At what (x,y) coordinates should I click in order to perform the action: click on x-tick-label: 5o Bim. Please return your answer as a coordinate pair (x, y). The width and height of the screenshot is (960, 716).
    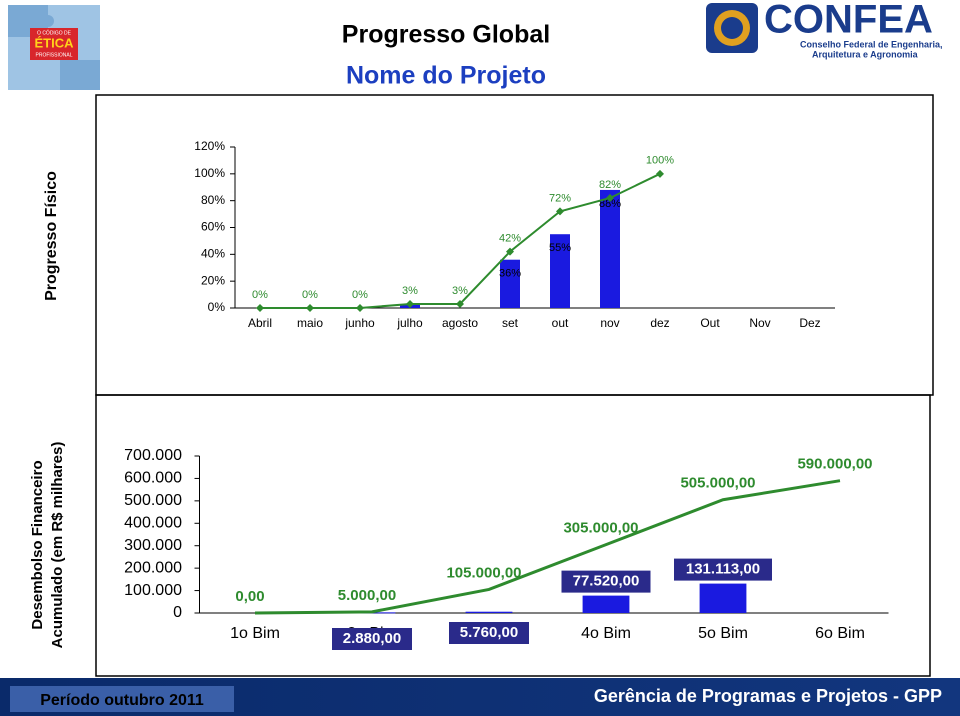
    Looking at the image, I should click on (723, 633).